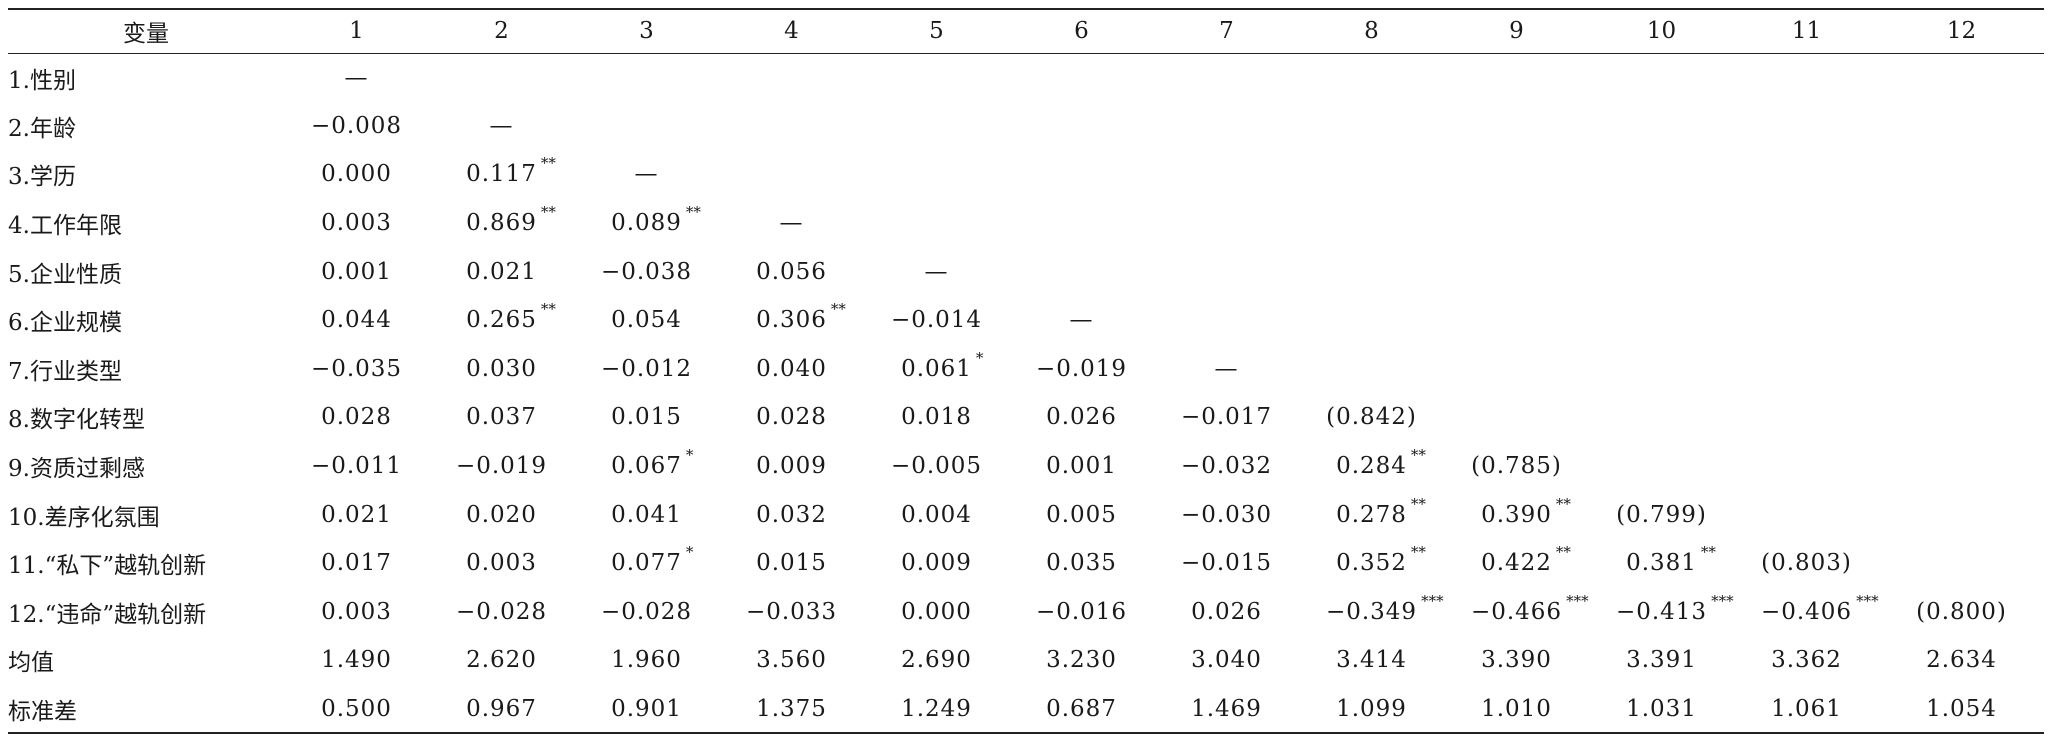 The width and height of the screenshot is (2048, 736). What do you see at coordinates (791, 368) in the screenshot?
I see `cell-number: 0.040` at bounding box center [791, 368].